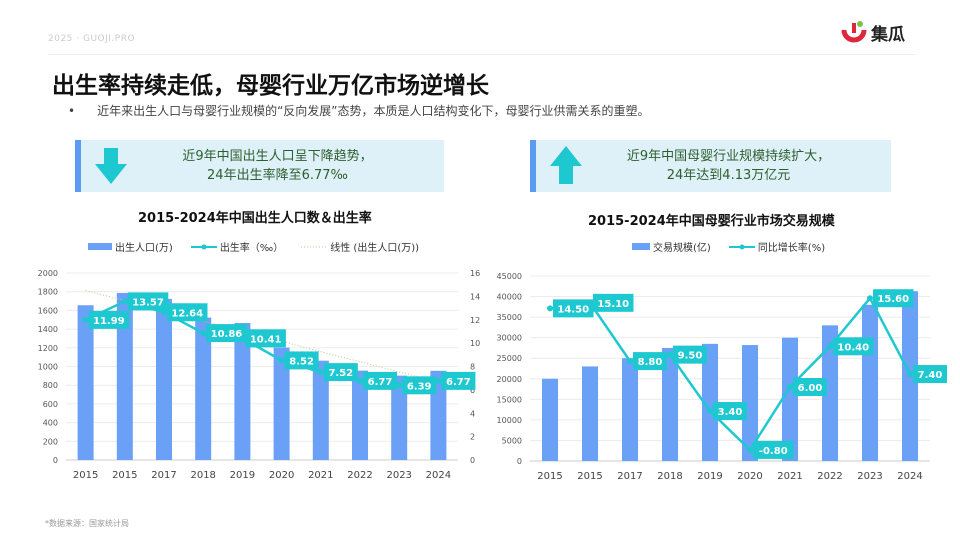 The width and height of the screenshot is (960, 540). What do you see at coordinates (773, 451) in the screenshot?
I see `data-label: -0.80` at bounding box center [773, 451].